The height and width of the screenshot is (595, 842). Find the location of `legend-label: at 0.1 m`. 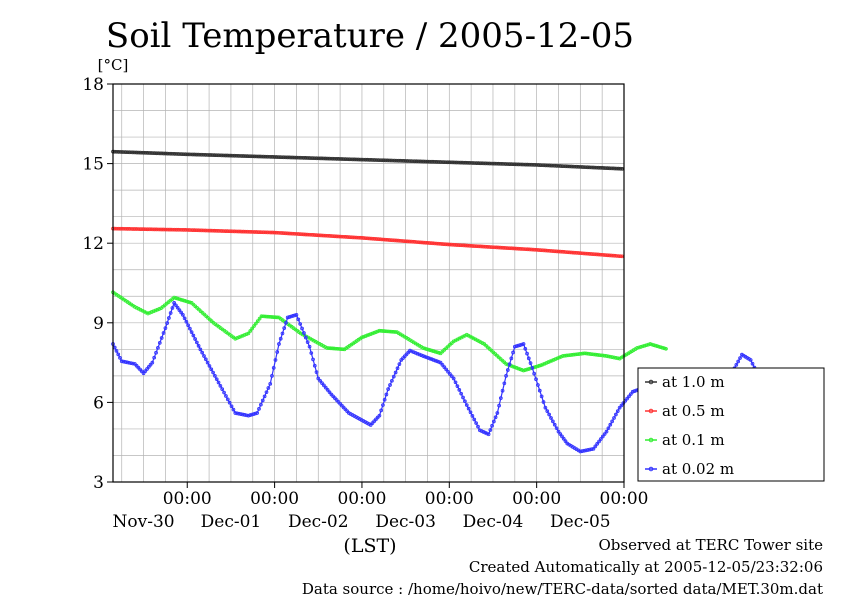

legend-label: at 0.1 m is located at coordinates (693, 440).